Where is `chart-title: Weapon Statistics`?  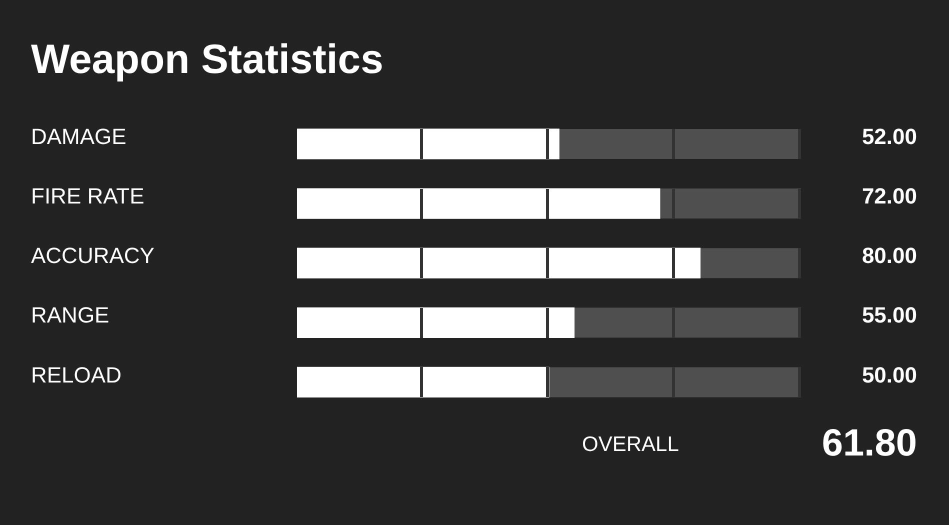
chart-title: Weapon Statistics is located at coordinates (207, 59).